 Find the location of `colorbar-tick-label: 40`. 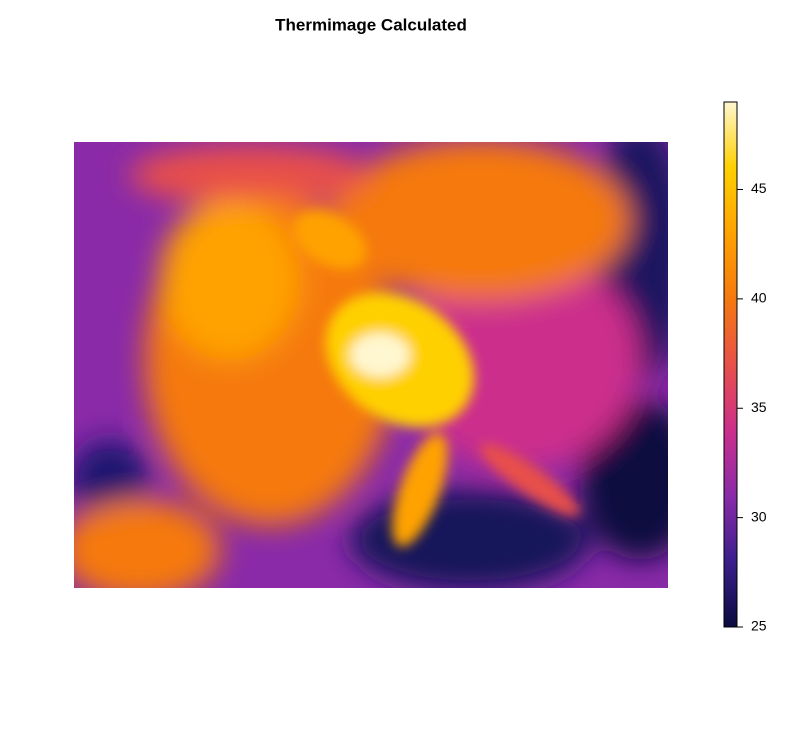

colorbar-tick-label: 40 is located at coordinates (759, 298).